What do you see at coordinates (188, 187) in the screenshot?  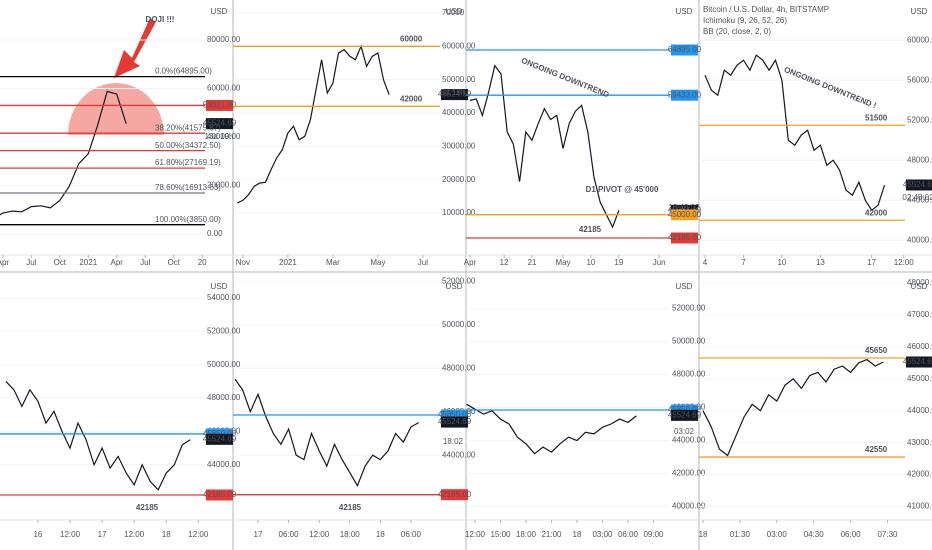 I see `fib-label: 78.60%(16913.63)` at bounding box center [188, 187].